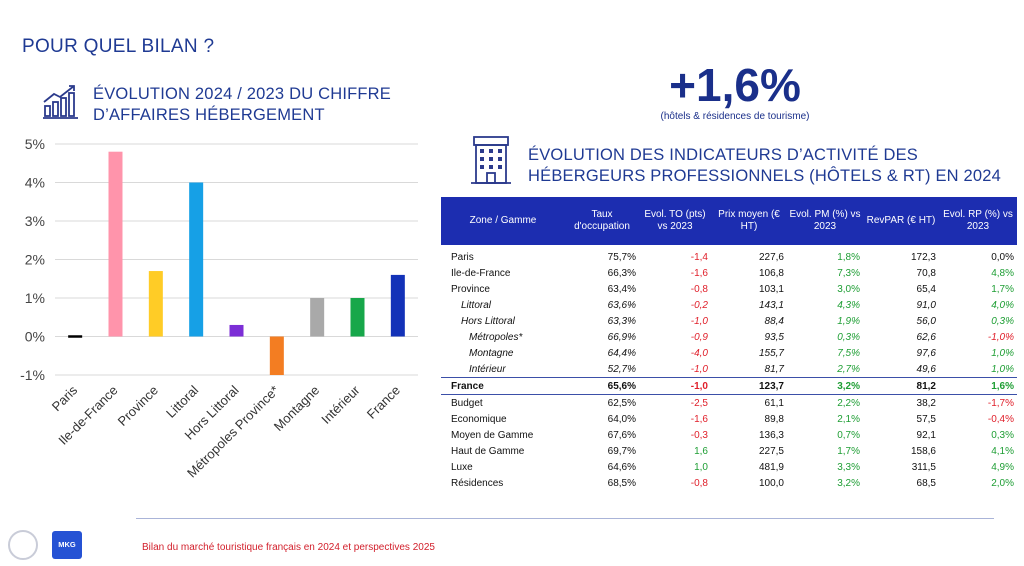  What do you see at coordinates (621, 353) in the screenshot?
I see `table-cell-value: 64,4%` at bounding box center [621, 353].